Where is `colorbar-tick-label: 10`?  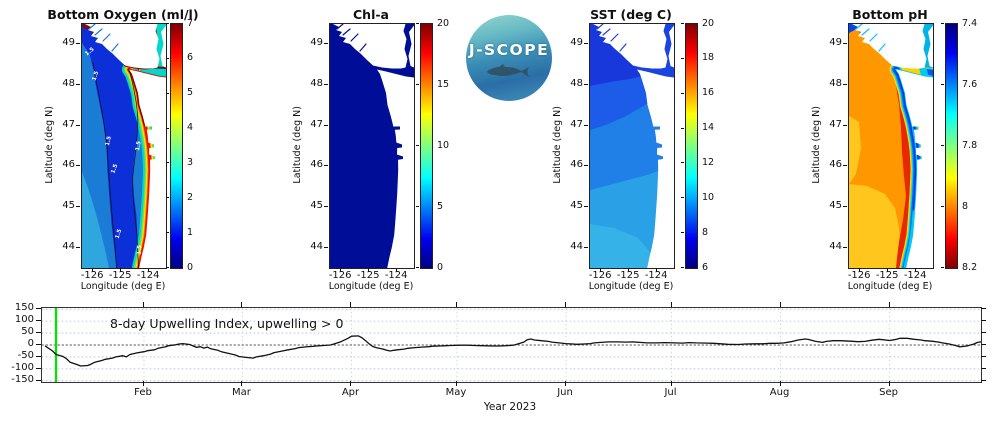
colorbar-tick-label: 10 is located at coordinates (443, 145).